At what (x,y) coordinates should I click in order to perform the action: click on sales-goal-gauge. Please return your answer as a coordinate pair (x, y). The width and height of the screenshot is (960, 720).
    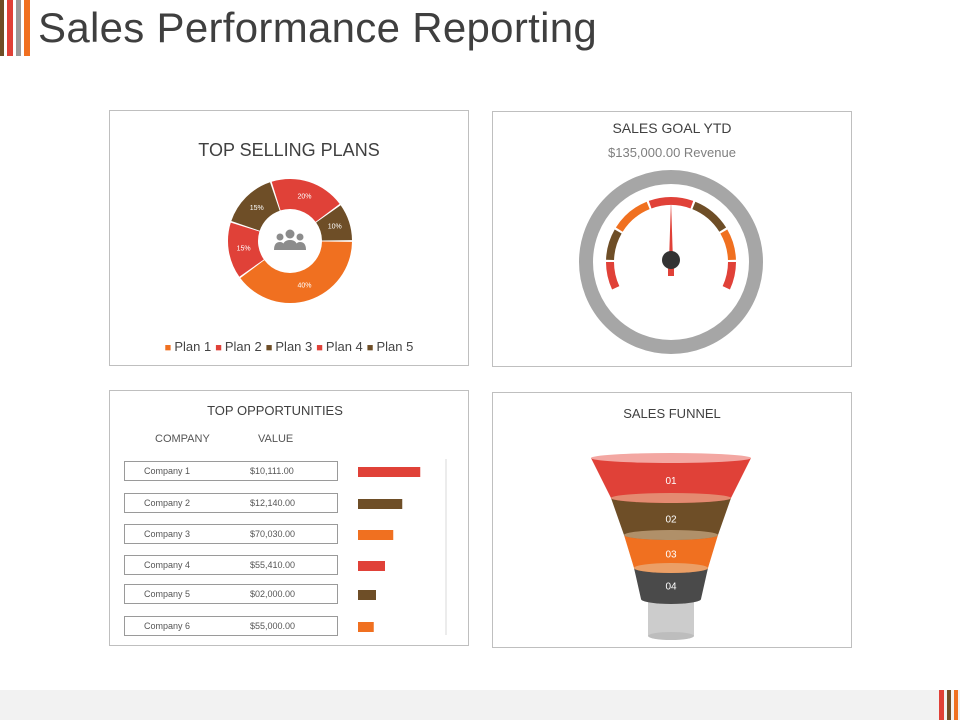
    Looking at the image, I should click on (671, 262).